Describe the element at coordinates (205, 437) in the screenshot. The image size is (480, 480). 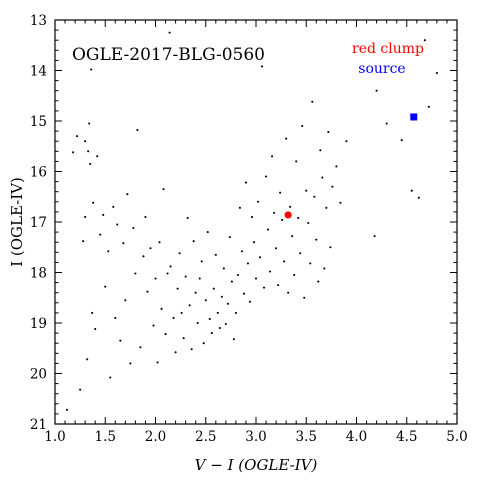
I see `x-tick-label: 2.5` at that location.